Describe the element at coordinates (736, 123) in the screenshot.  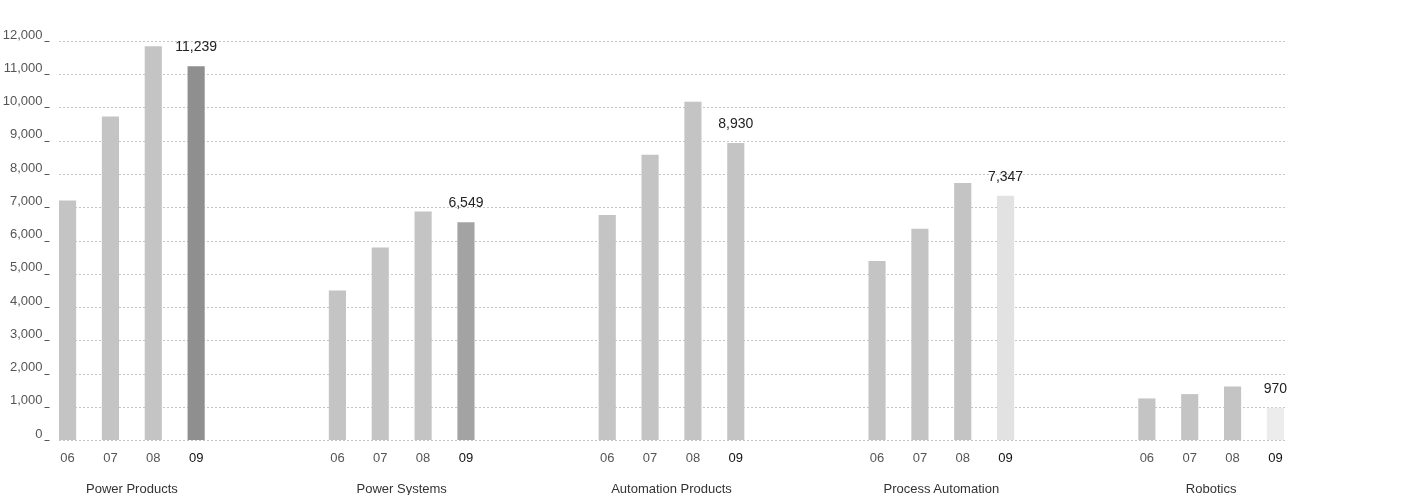
I see `data-label: 8,930` at that location.